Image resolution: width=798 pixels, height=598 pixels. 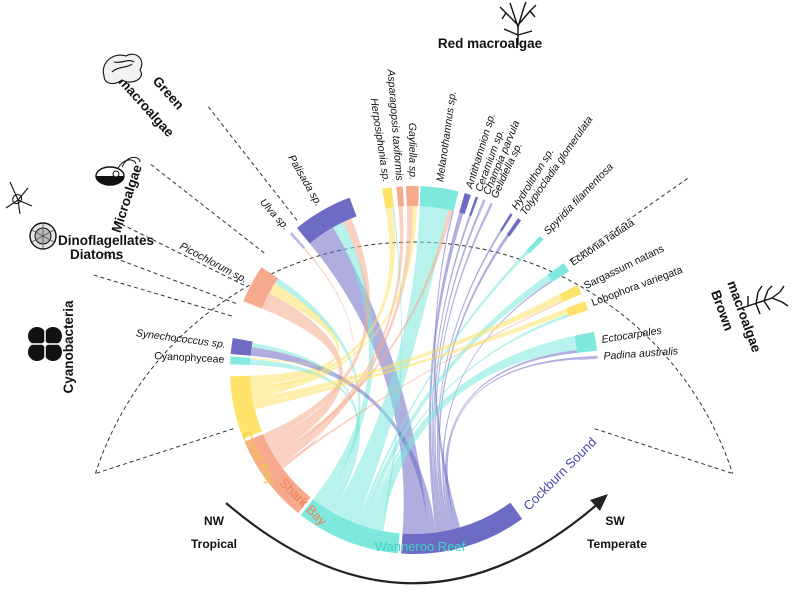 I want to click on green-seaweed-icon, so click(x=122, y=69).